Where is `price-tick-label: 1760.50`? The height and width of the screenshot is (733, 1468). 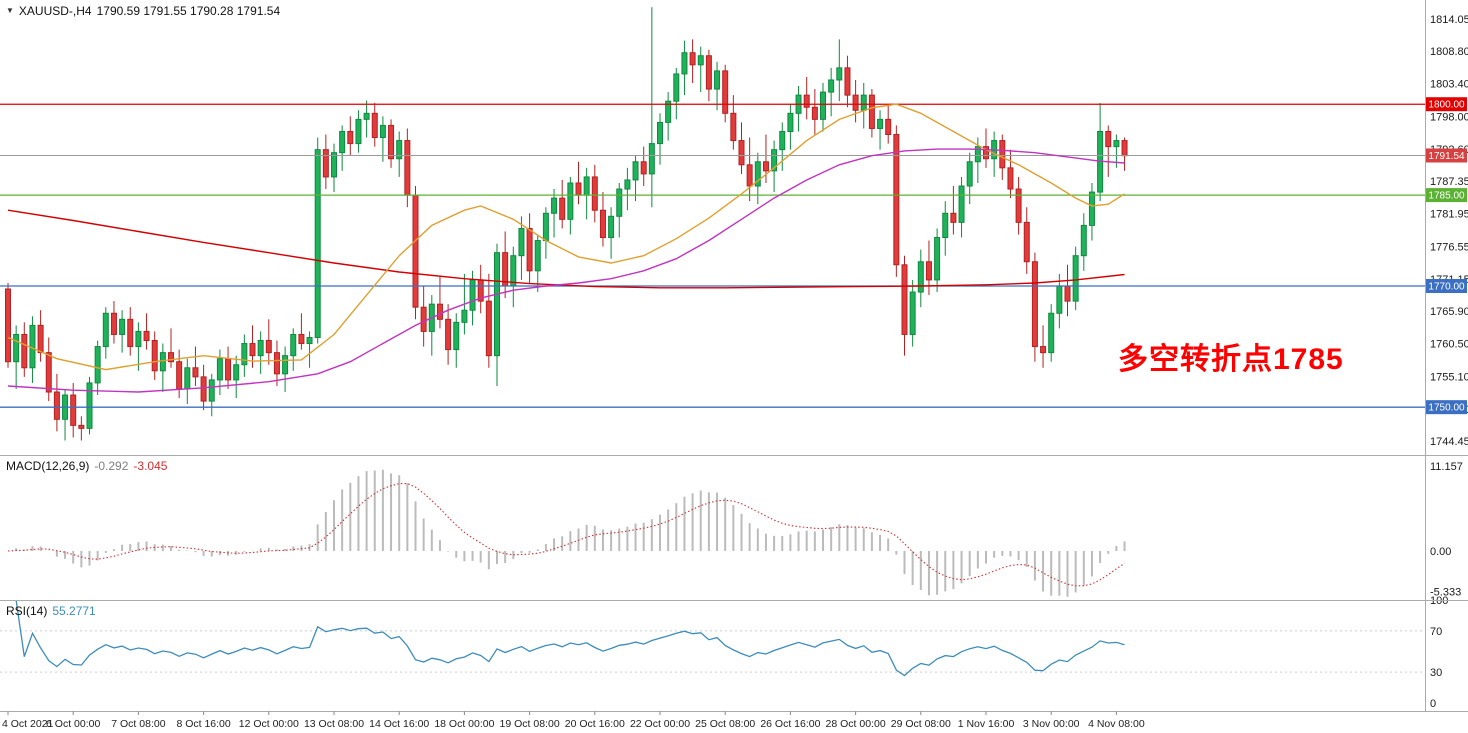
price-tick-label: 1760.50 is located at coordinates (1449, 345).